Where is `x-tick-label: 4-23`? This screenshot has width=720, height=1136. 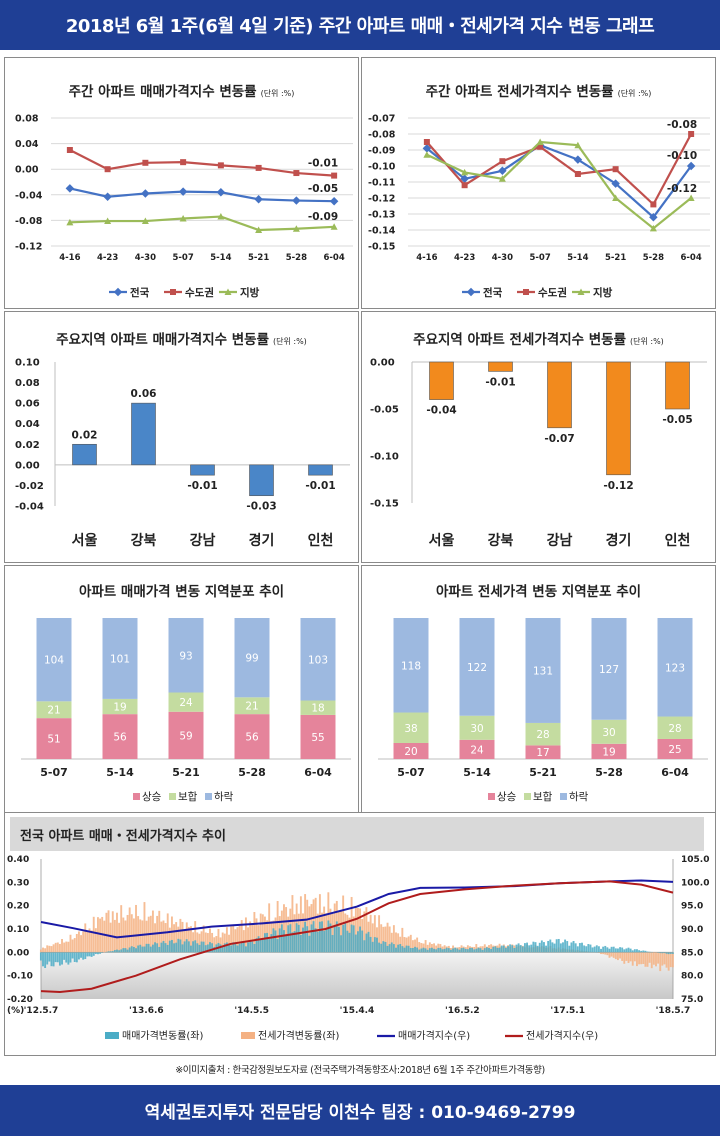 x-tick-label: 4-23 is located at coordinates (464, 258).